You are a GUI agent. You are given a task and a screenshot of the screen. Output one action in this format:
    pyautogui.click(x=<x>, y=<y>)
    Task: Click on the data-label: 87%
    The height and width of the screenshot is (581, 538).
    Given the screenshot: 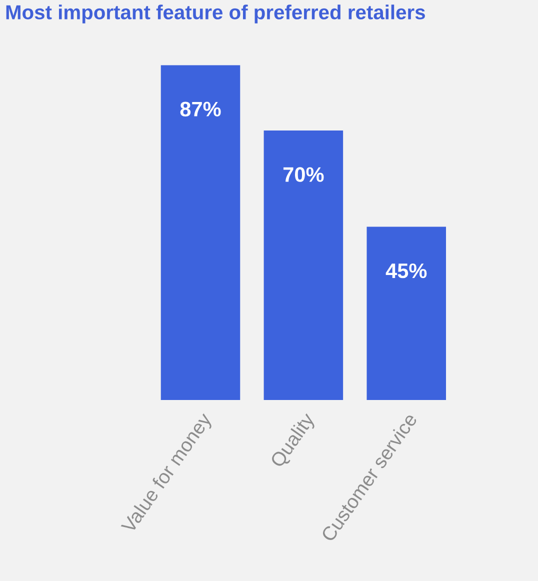 What is the action you would take?
    pyautogui.click(x=200, y=109)
    